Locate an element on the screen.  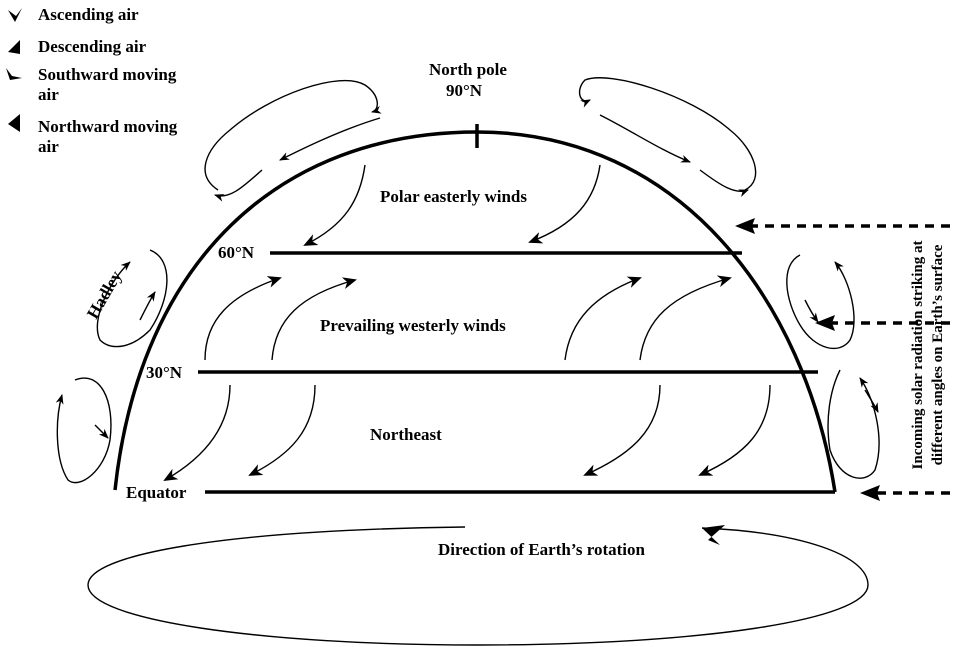
legend-label: Descending air is located at coordinates (92, 46).